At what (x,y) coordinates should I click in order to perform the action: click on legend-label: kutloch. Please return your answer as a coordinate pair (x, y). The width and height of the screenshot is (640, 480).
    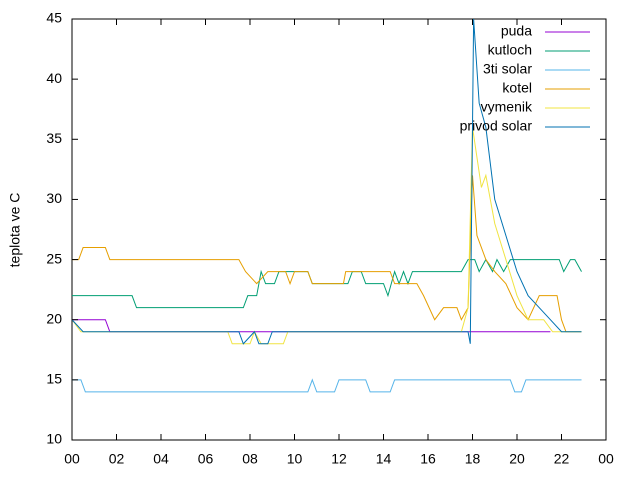
    Looking at the image, I should click on (510, 50).